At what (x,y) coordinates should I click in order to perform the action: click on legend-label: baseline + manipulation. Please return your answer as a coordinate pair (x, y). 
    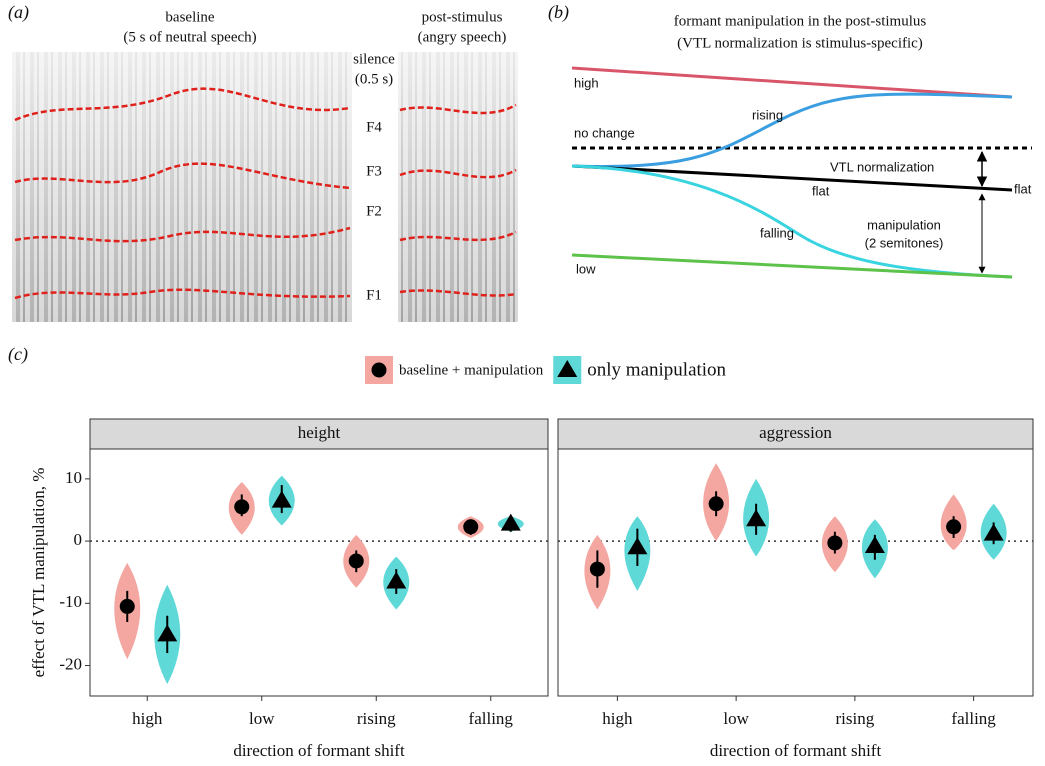
    Looking at the image, I should click on (471, 370).